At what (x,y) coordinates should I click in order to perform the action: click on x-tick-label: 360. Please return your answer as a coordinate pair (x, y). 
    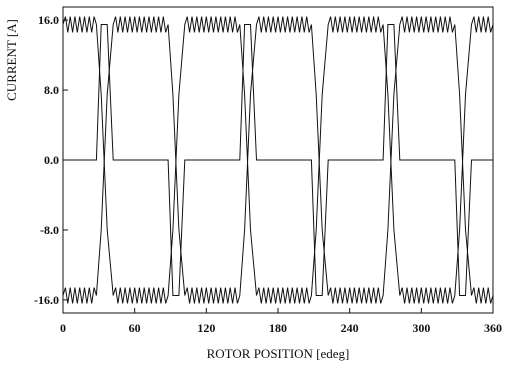
    Looking at the image, I should click on (493, 328).